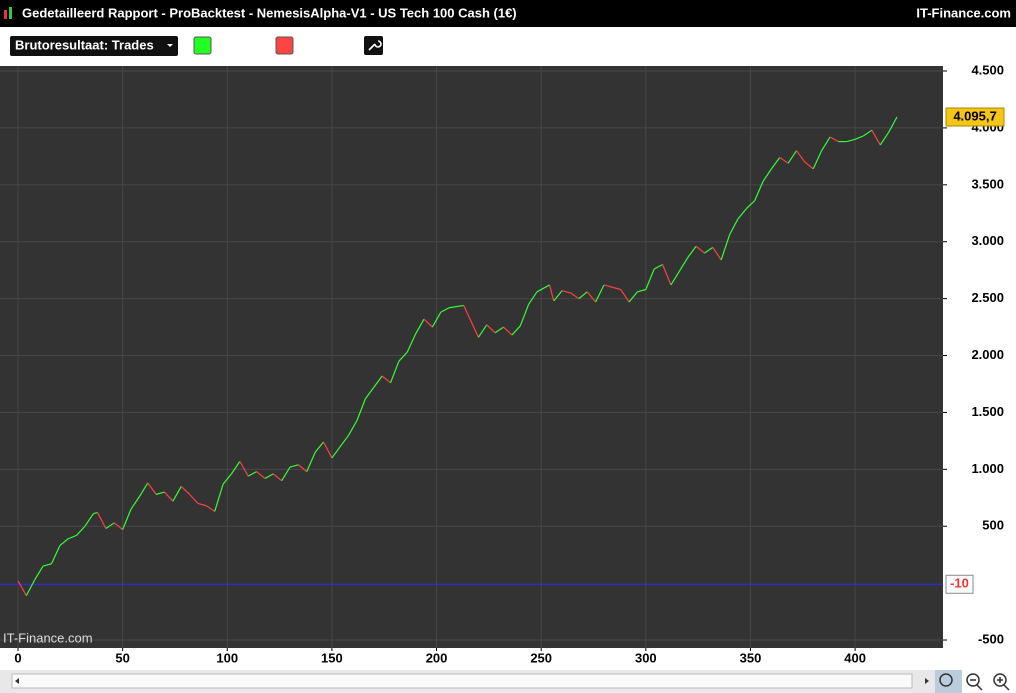 The height and width of the screenshot is (693, 1016). I want to click on zoom-auto, so click(948, 681).